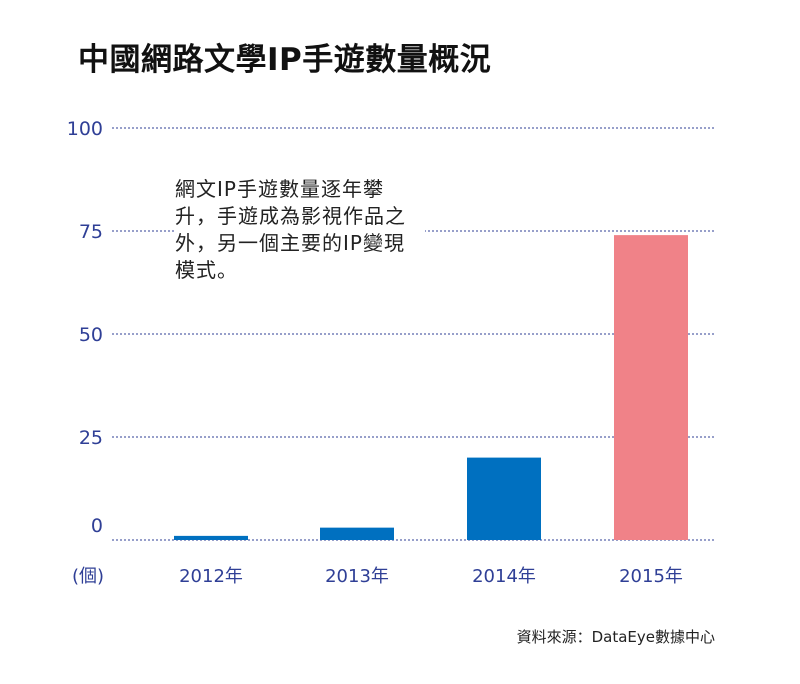 The width and height of the screenshot is (800, 684). What do you see at coordinates (504, 498) in the screenshot?
I see `bar-2014年` at bounding box center [504, 498].